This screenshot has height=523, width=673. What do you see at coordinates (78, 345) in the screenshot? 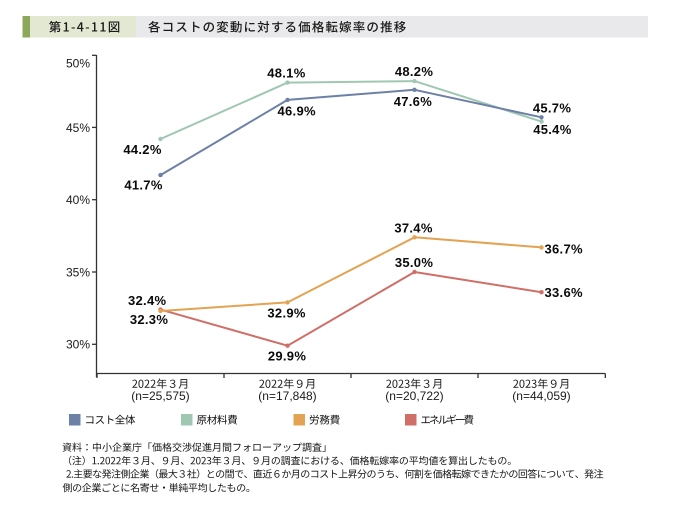
I see `svg-text: 30%` at bounding box center [78, 345].